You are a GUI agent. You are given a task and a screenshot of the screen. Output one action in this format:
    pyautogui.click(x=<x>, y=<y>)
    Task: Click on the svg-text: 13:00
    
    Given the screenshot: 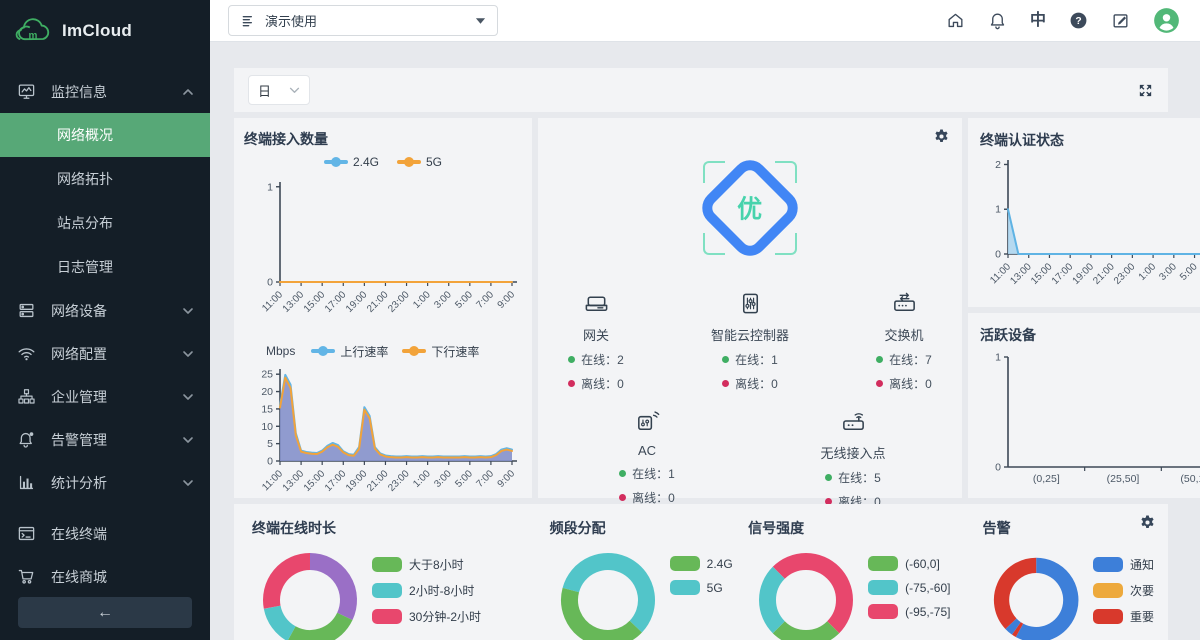 What is the action you would take?
    pyautogui.click(x=1021, y=274)
    